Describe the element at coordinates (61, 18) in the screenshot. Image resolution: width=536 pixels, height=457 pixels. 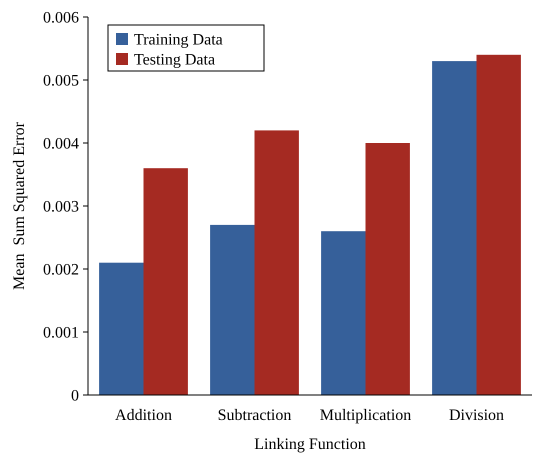
I see `y-tick-label: 0.006` at that location.